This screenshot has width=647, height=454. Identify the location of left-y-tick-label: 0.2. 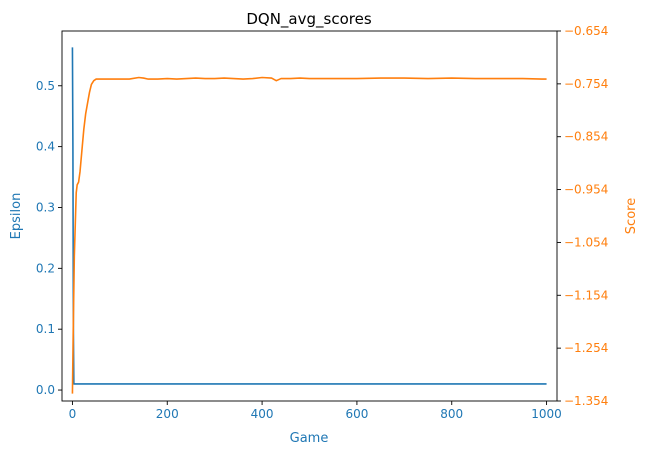
(45, 268).